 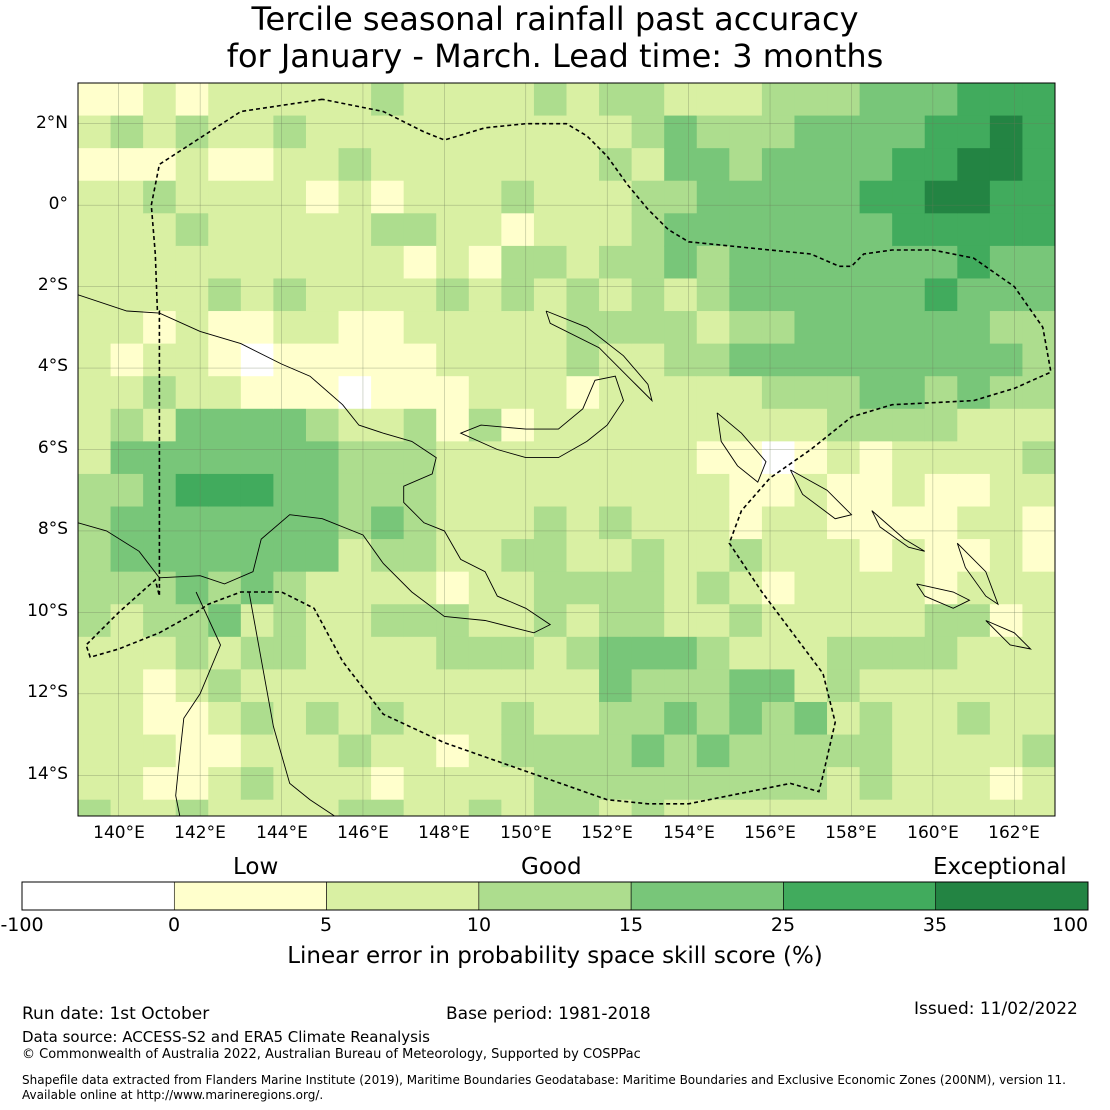 I want to click on lon-label-148e: 148°E, so click(x=444, y=833).